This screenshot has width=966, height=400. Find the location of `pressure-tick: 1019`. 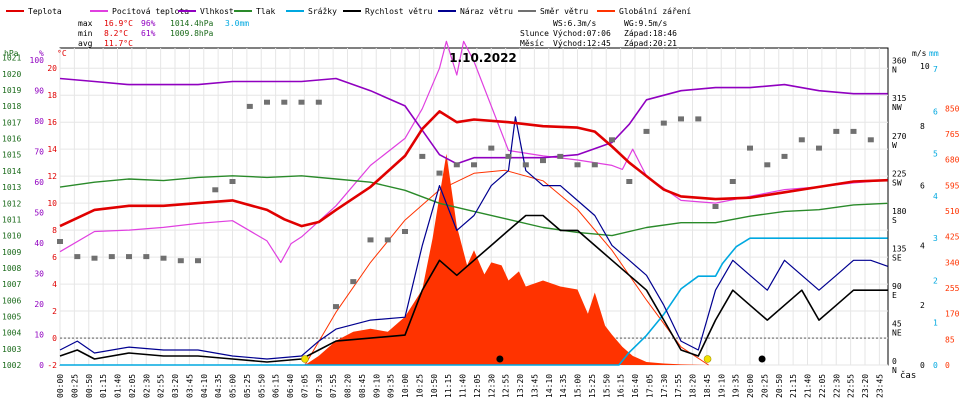

pressure-tick: 1019 is located at coordinates (11, 90).